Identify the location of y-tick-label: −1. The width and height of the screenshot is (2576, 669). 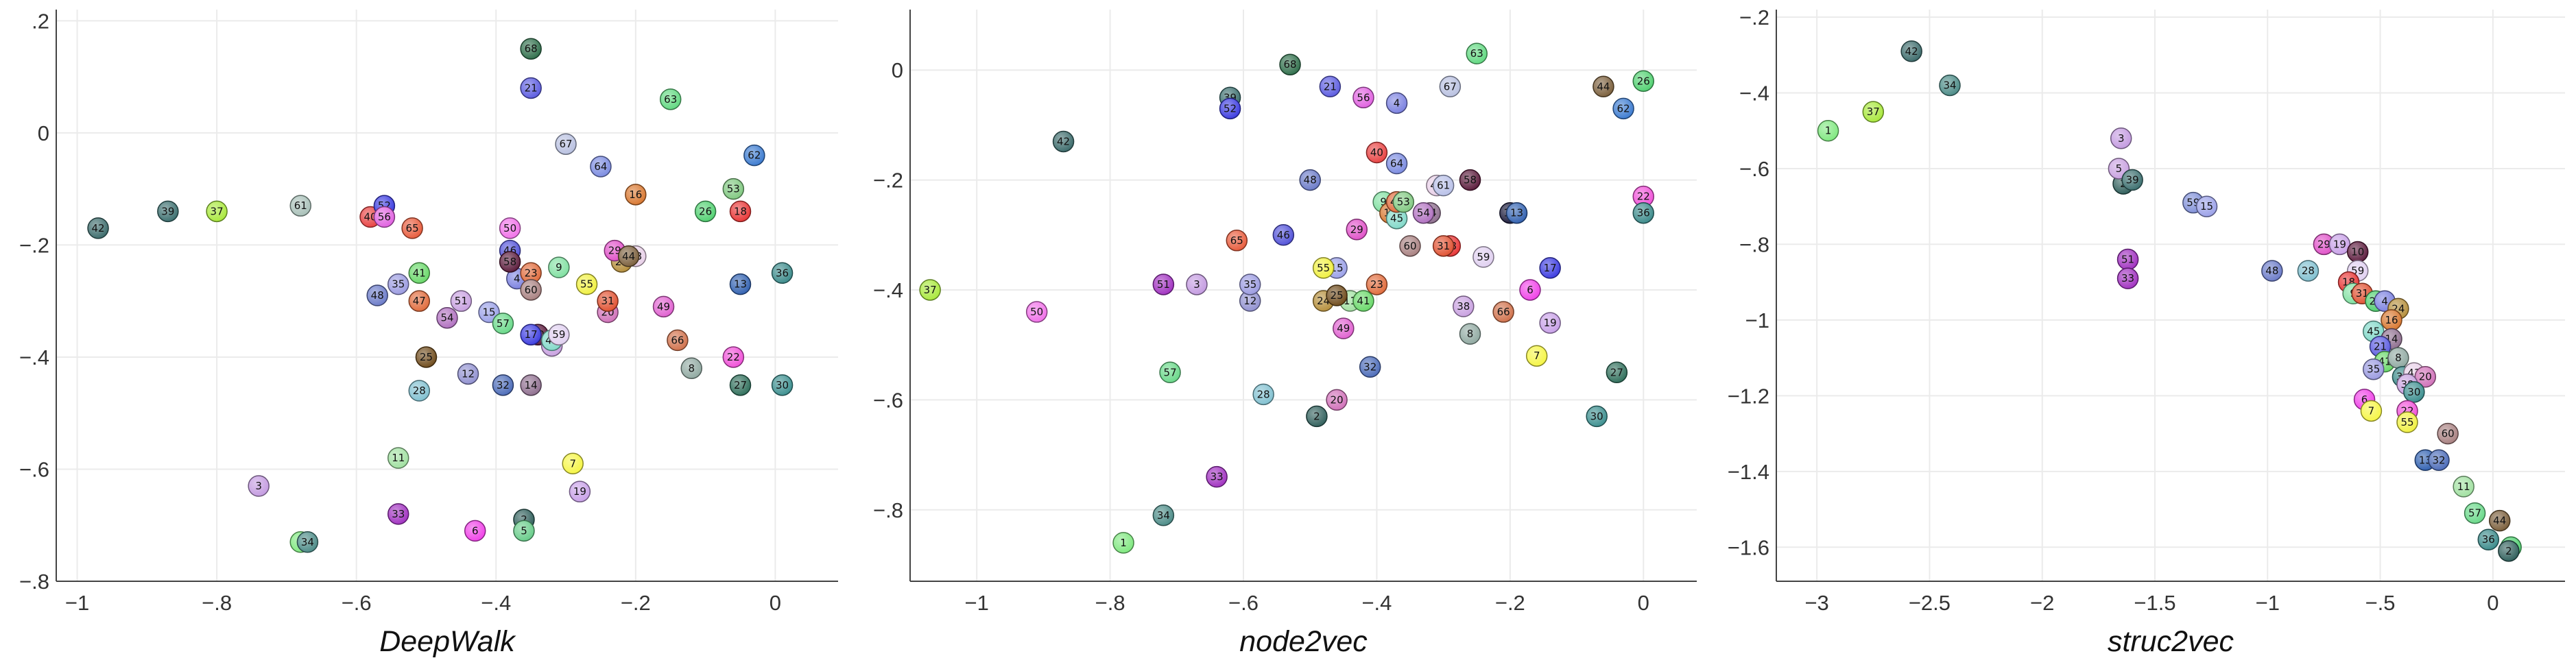
(1757, 320).